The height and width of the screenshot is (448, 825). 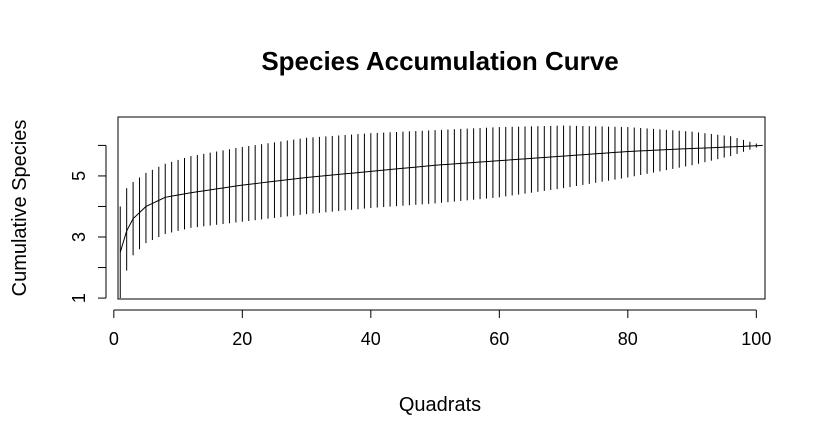 I want to click on y-tick-label: 1, so click(x=79, y=298).